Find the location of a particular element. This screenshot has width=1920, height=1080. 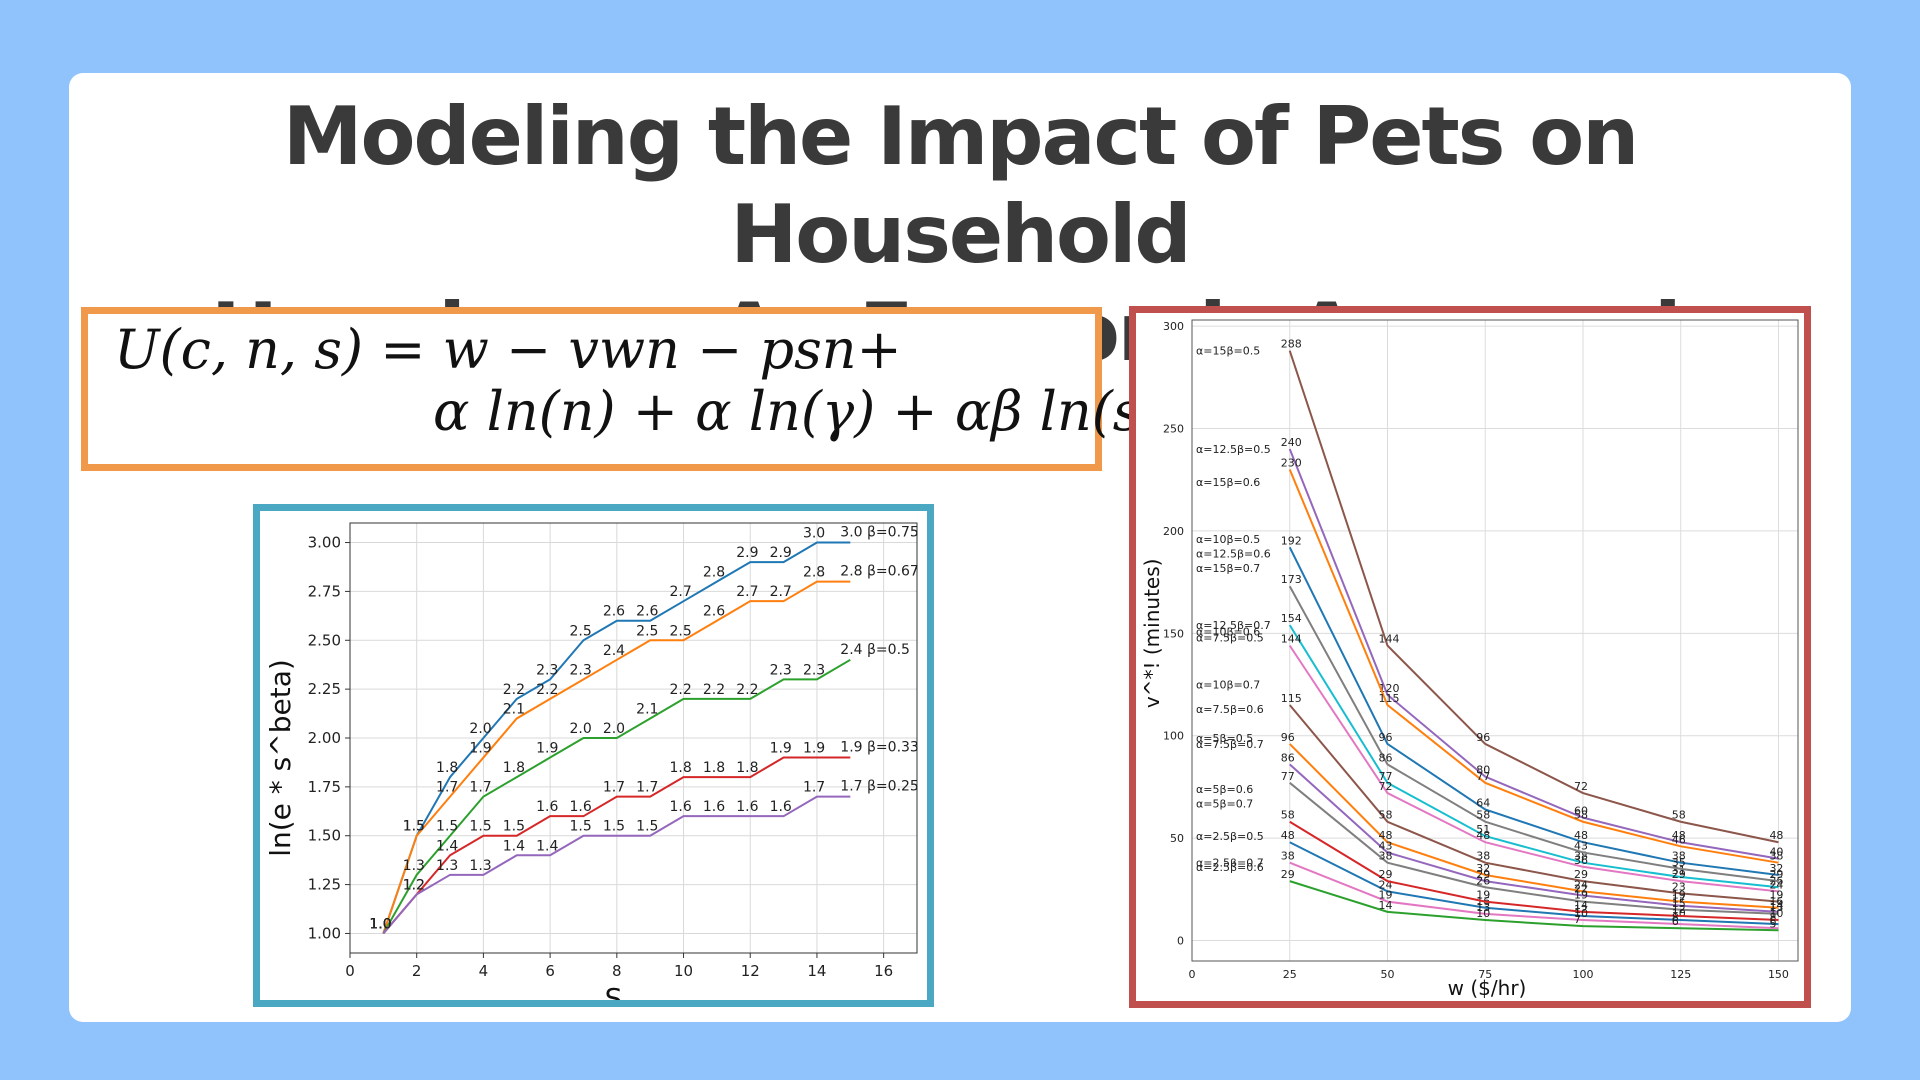

series-side-label: α=5β=0.6 is located at coordinates (1224, 789).